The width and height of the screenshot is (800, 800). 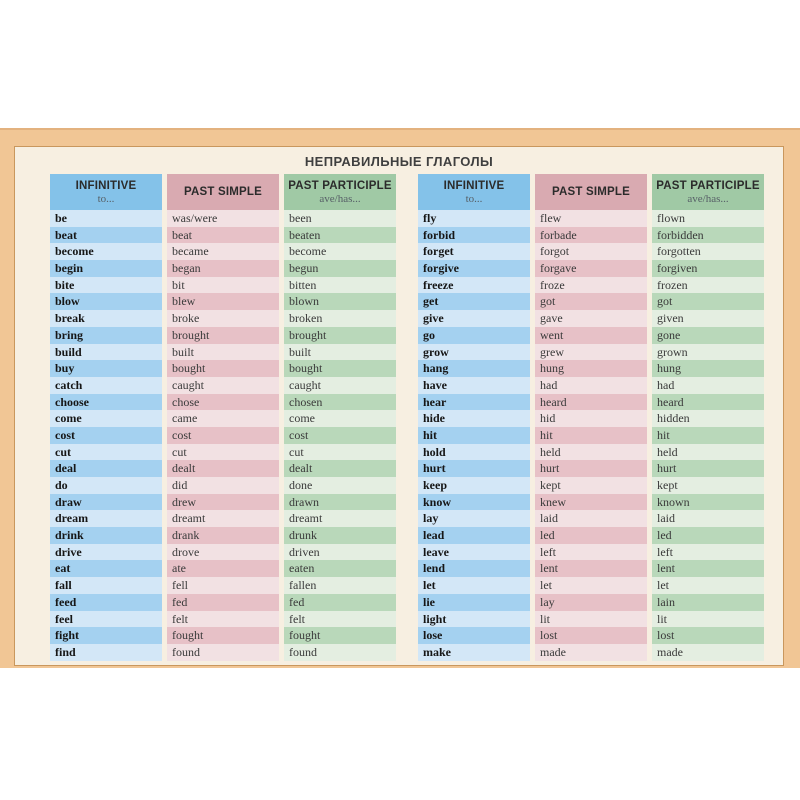 I want to click on past-simple-cell: held, so click(x=591, y=452).